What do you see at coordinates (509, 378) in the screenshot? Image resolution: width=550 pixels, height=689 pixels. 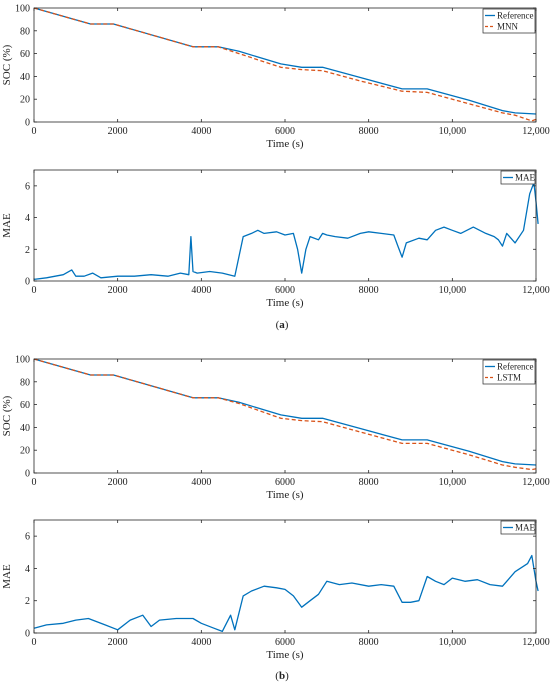 I see `legend-label: LSTM` at bounding box center [509, 378].